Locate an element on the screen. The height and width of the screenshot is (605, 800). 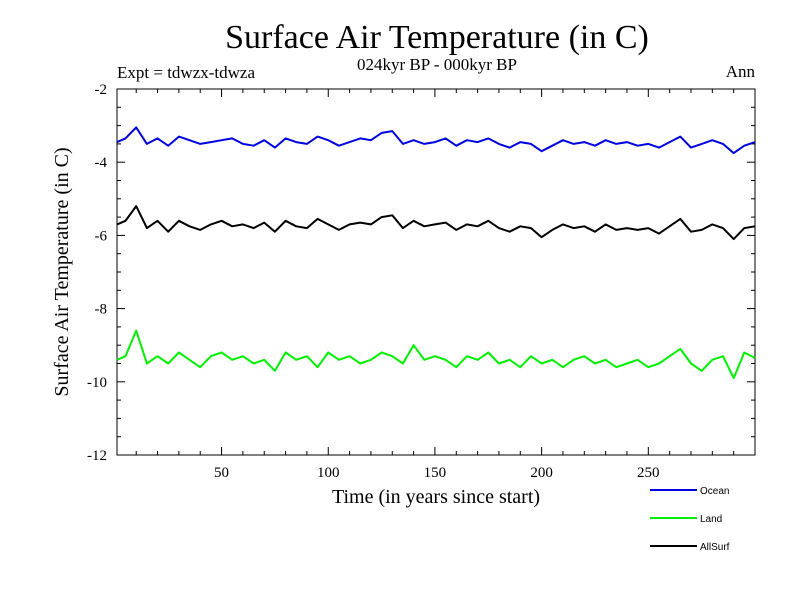
season-label: Ann is located at coordinates (741, 71).